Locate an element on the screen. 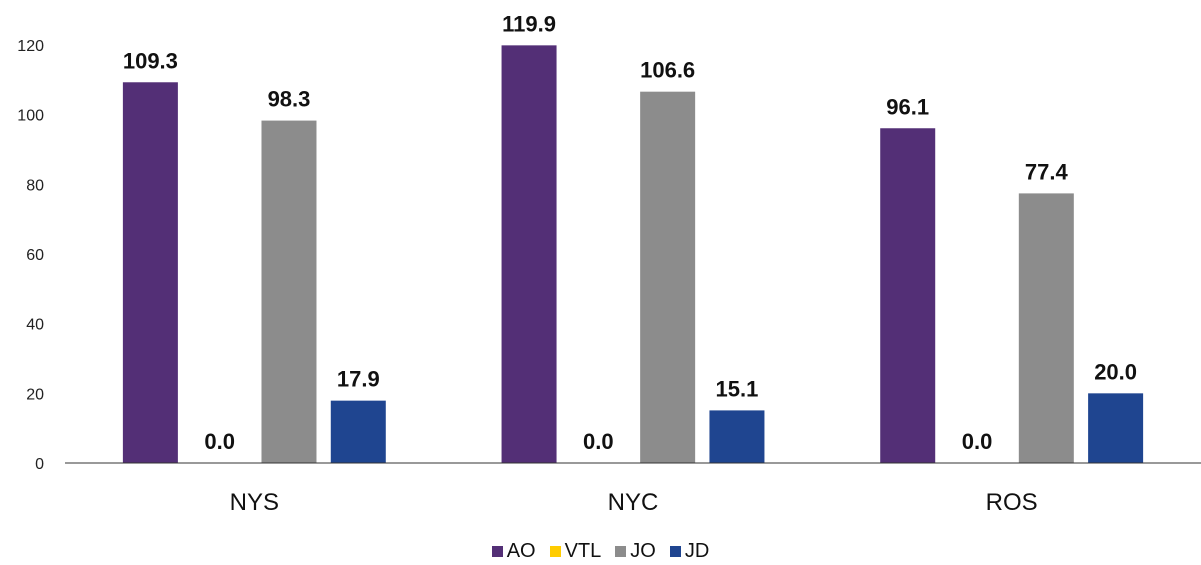 The image size is (1201, 565). legend-label: JO is located at coordinates (643, 550).